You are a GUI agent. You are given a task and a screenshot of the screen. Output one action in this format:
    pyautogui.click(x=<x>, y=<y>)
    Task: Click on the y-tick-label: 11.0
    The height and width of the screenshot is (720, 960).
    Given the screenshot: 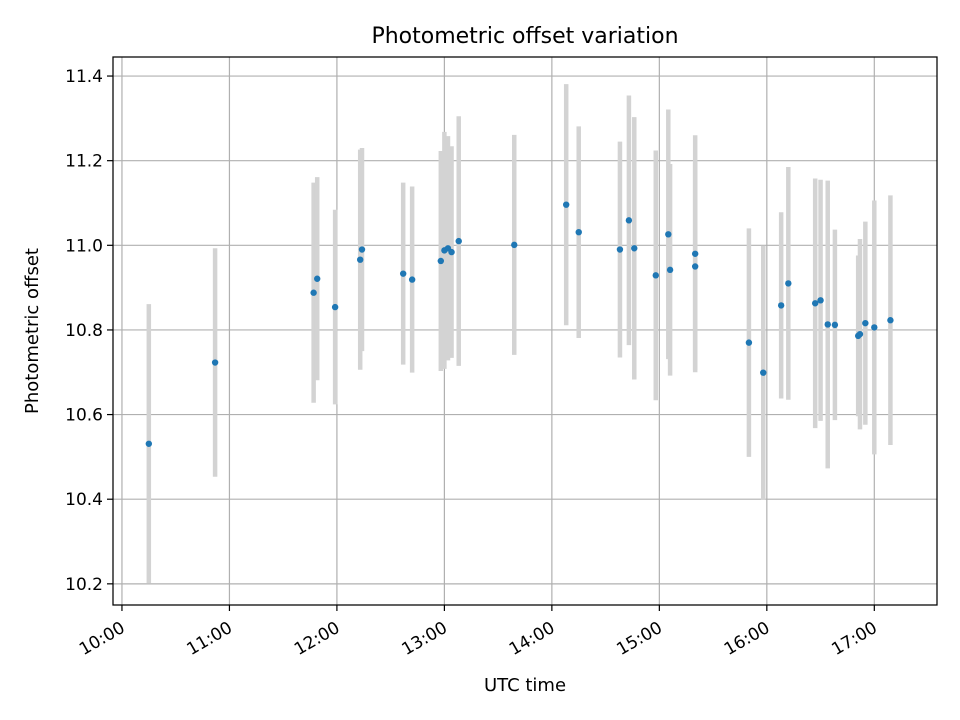 What is the action you would take?
    pyautogui.click(x=84, y=246)
    